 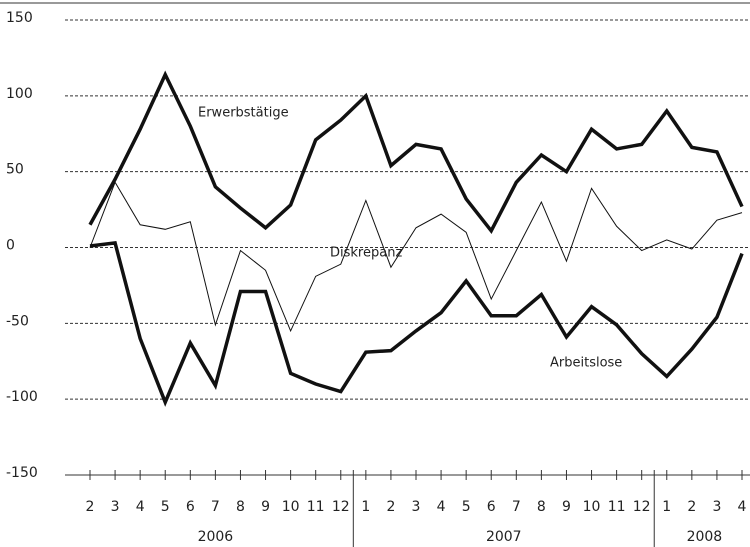 What do you see at coordinates (17, 321) in the screenshot?
I see `y-tick-label: -50` at bounding box center [17, 321].